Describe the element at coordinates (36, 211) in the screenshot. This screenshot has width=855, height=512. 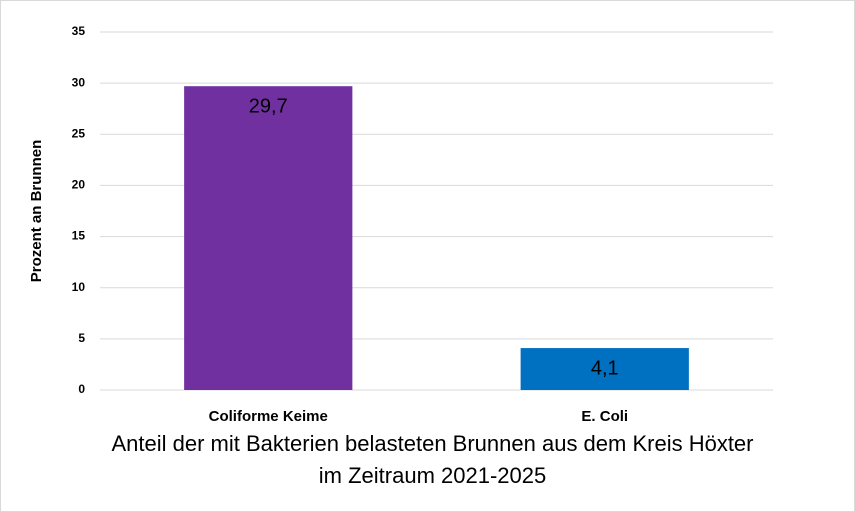
I see `y-axis-label: Prozent an Brunnen` at that location.